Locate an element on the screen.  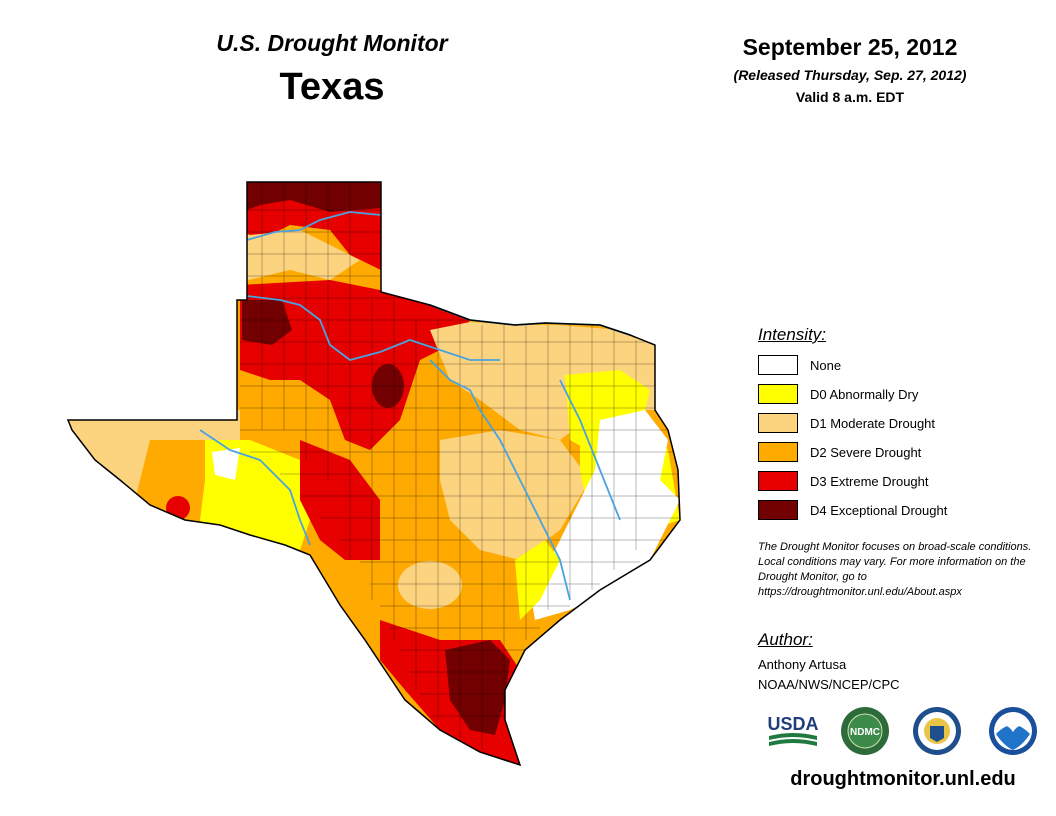
legend-label: D3 Extreme Drought is located at coordinates (869, 481).